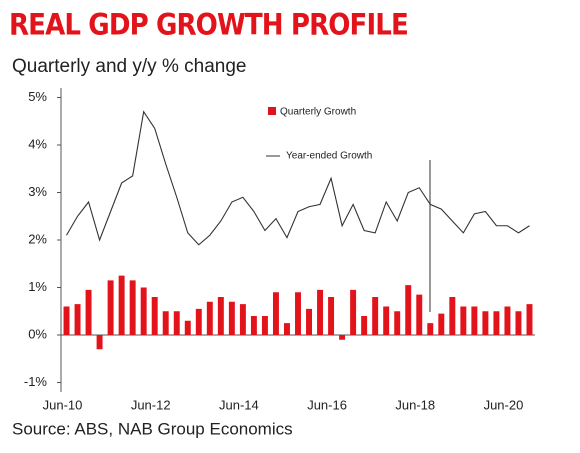  What do you see at coordinates (37, 286) in the screenshot?
I see `y-tick-label: 1%` at bounding box center [37, 286].